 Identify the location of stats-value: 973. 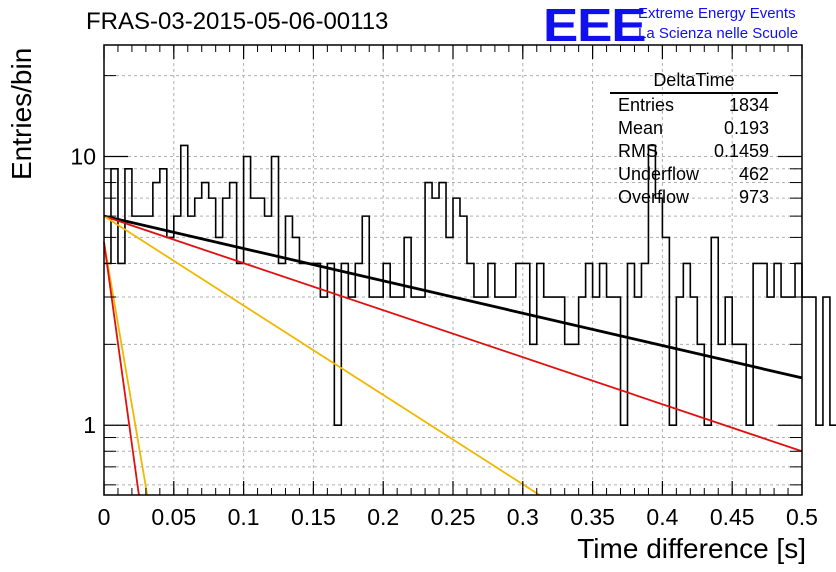
(753, 197).